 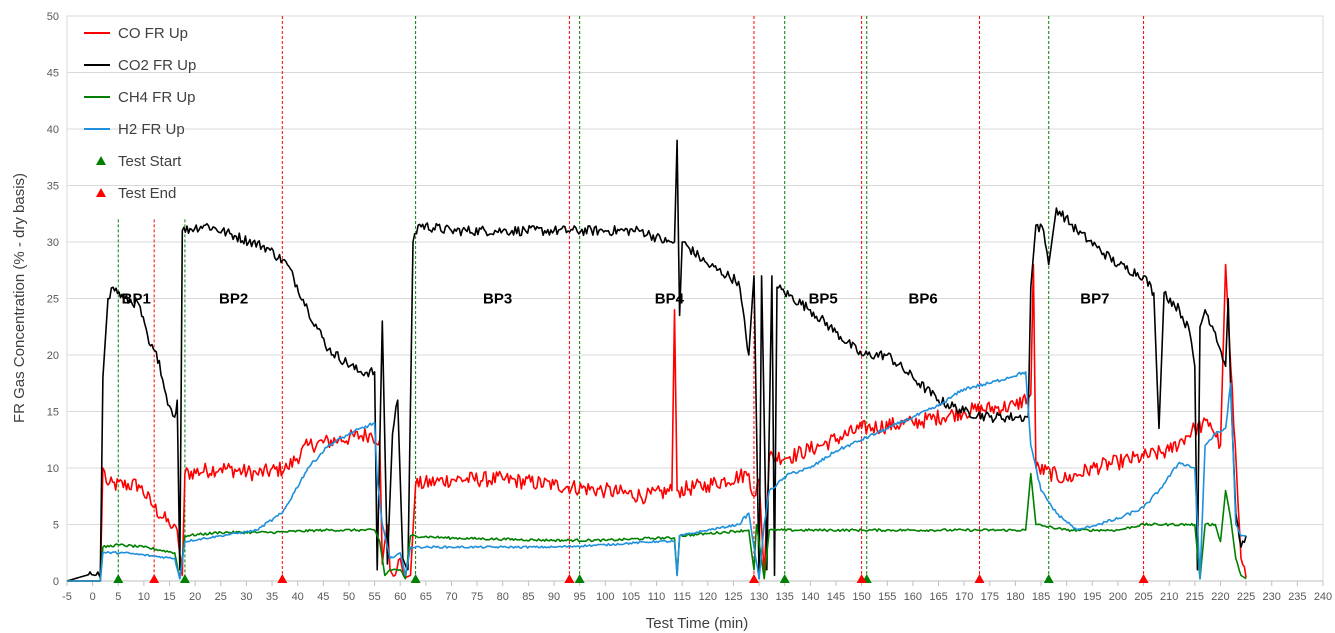 What do you see at coordinates (1169, 597) in the screenshot?
I see `x-tick-label: 210` at bounding box center [1169, 597].